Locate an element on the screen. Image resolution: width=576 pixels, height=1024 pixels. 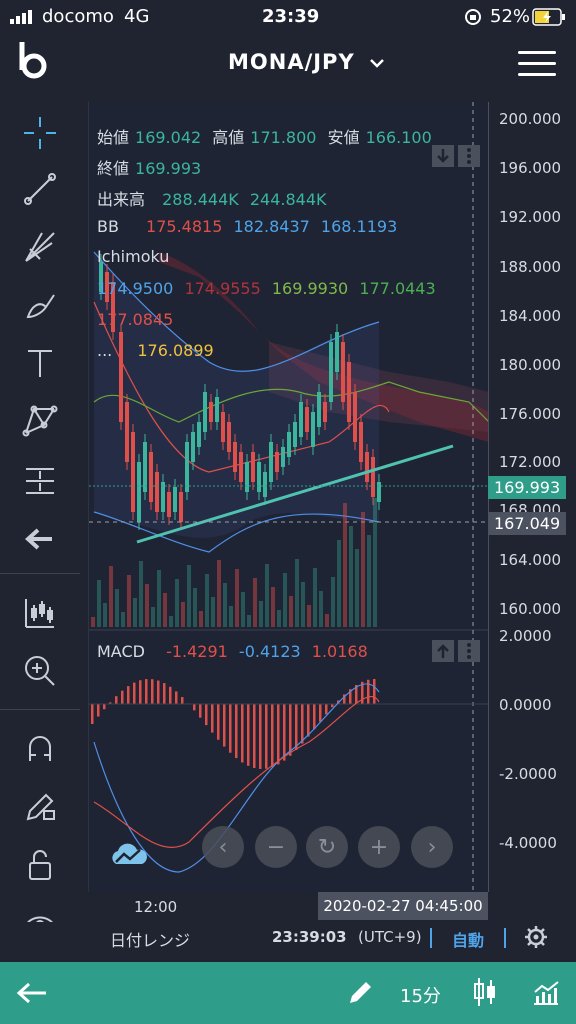
ichimoku-value-6: 176.0899 is located at coordinates (175, 350).